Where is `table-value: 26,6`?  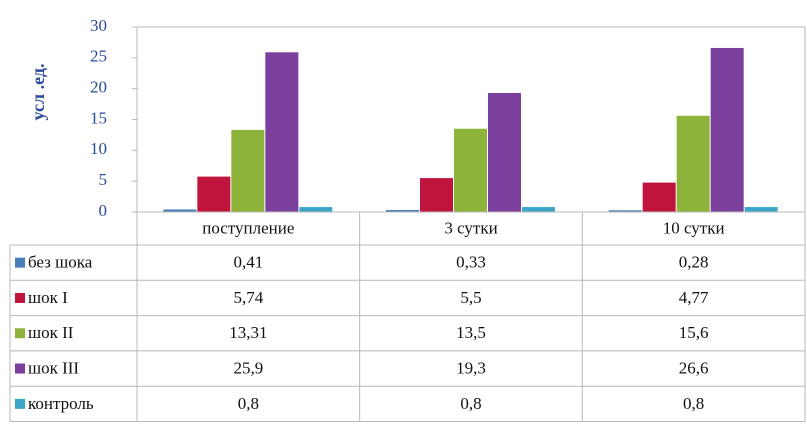 table-value: 26,6 is located at coordinates (694, 367).